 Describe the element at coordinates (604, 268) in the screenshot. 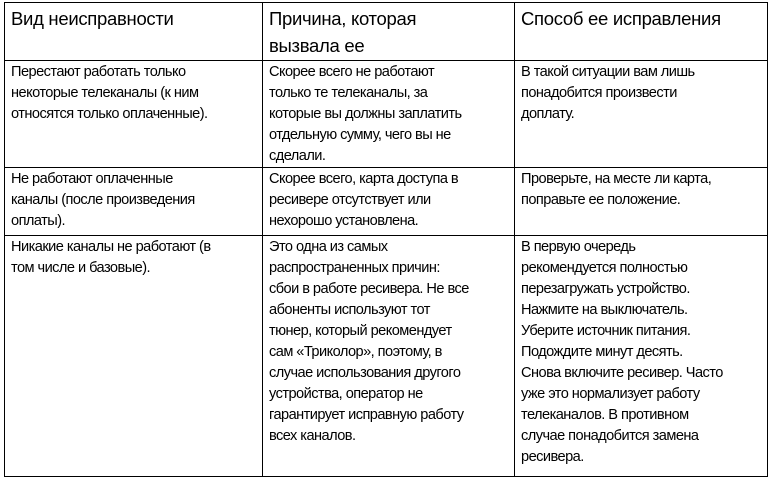

I see `cell-text-line: рекомендуется полностью` at that location.